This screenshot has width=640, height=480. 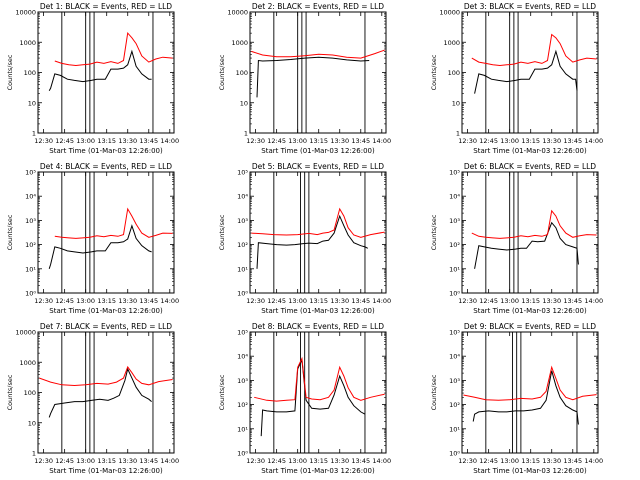 I want to click on plot-title: Det 1: BLACK = Events, RED = LLD, so click(x=106, y=6).